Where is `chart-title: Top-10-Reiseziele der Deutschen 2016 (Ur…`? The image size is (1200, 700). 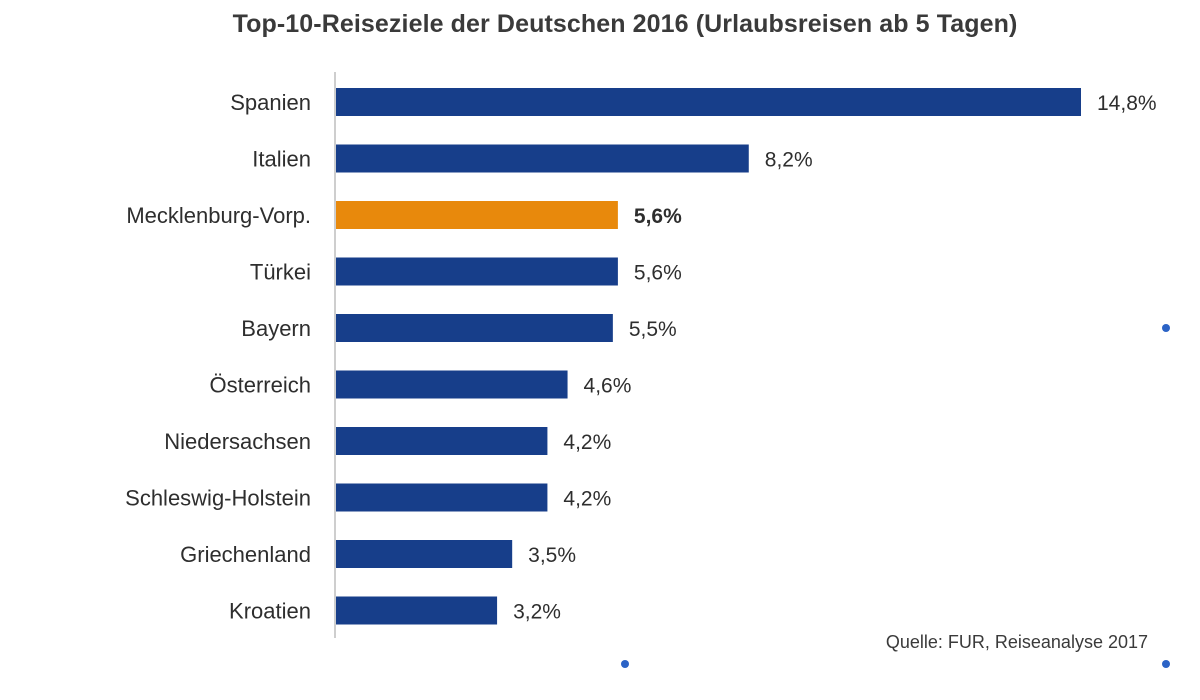 chart-title: Top-10-Reiseziele der Deutschen 2016 (Ur… is located at coordinates (625, 24).